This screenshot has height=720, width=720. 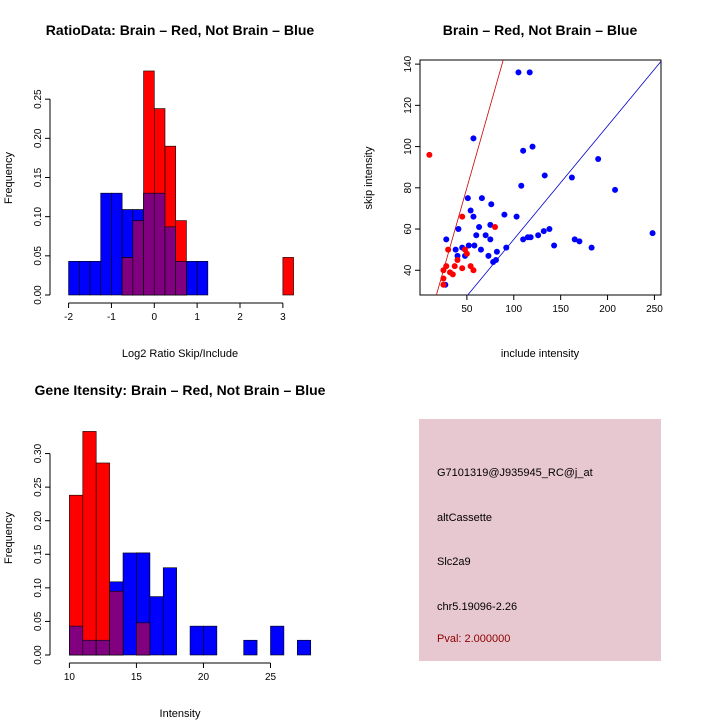 I want to click on scatter-y-tick-label-0: 40, so click(x=408, y=270).